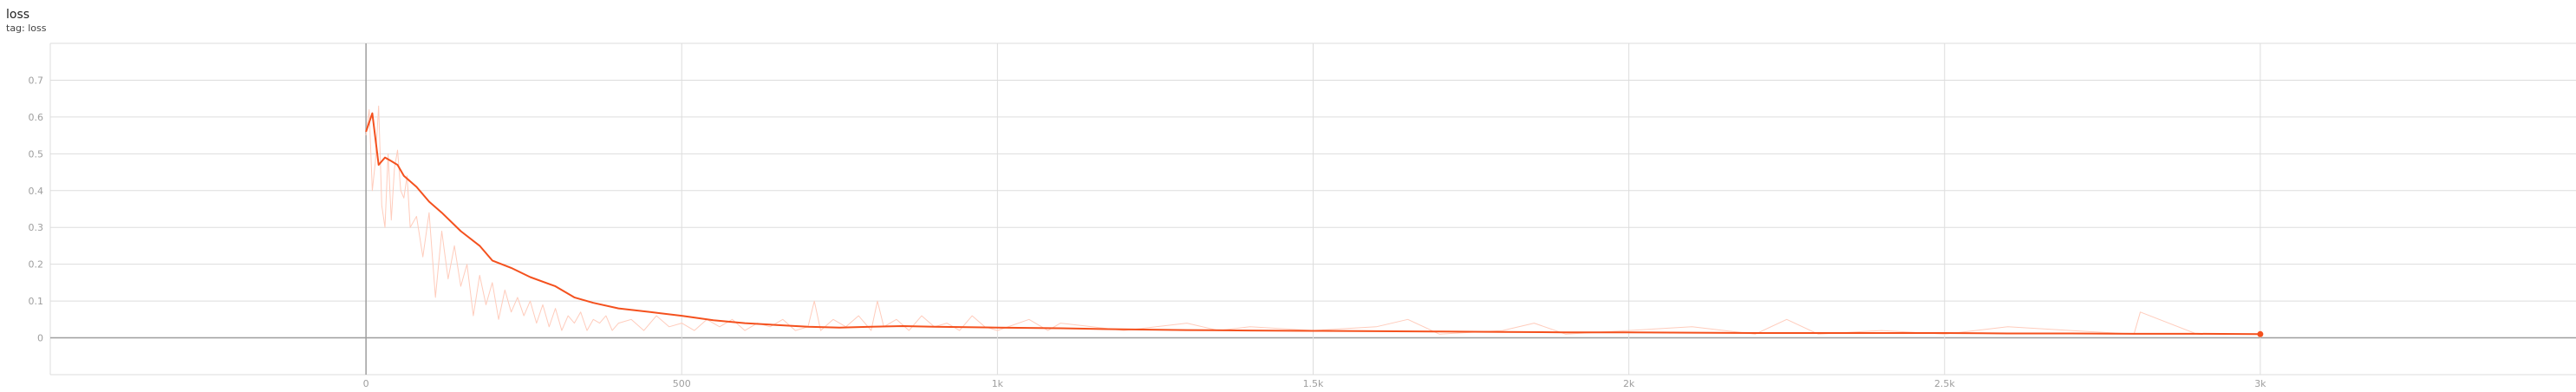  I want to click on y-tick-label: 0.4, so click(36, 192).